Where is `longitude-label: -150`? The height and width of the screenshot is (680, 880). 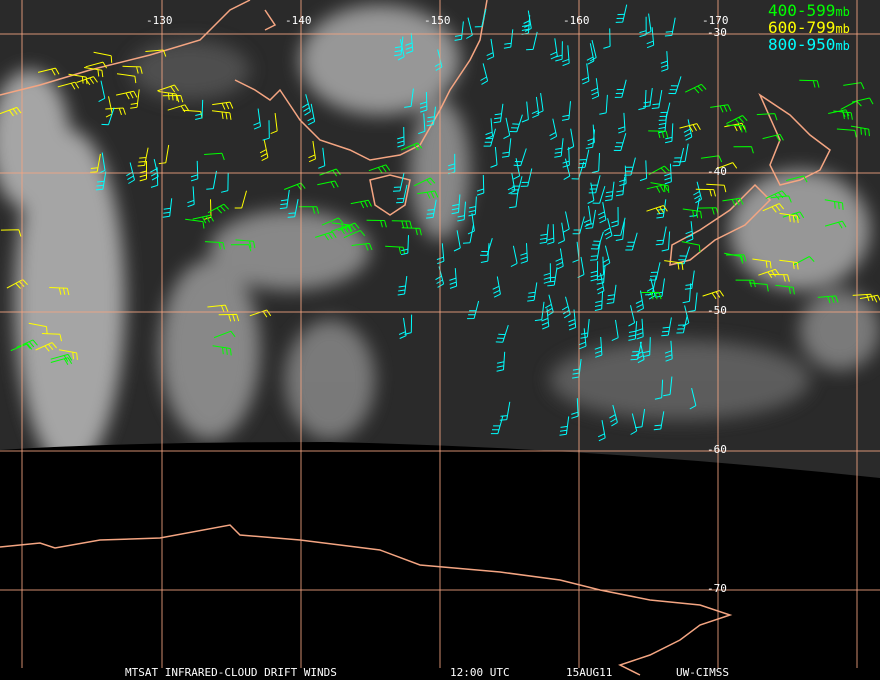
longitude-label: -150 is located at coordinates (437, 20).